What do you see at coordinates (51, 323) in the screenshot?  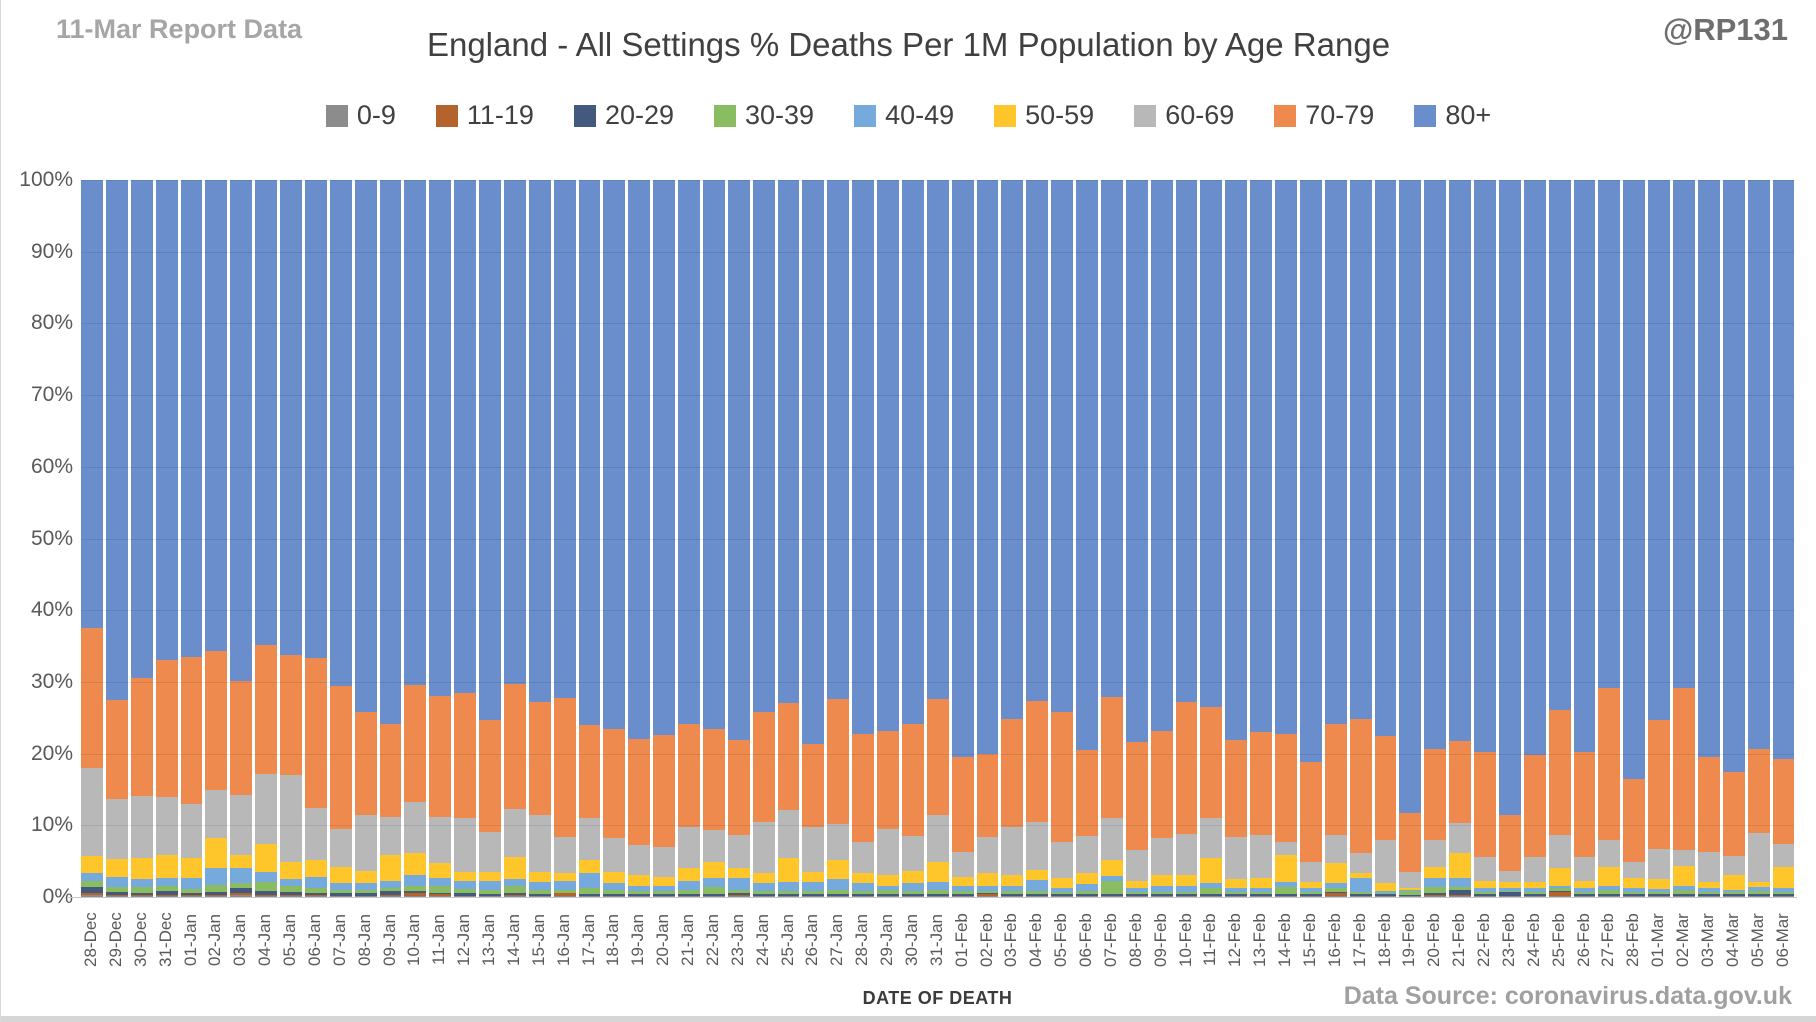 I see `y-tick-label: 80%` at bounding box center [51, 323].